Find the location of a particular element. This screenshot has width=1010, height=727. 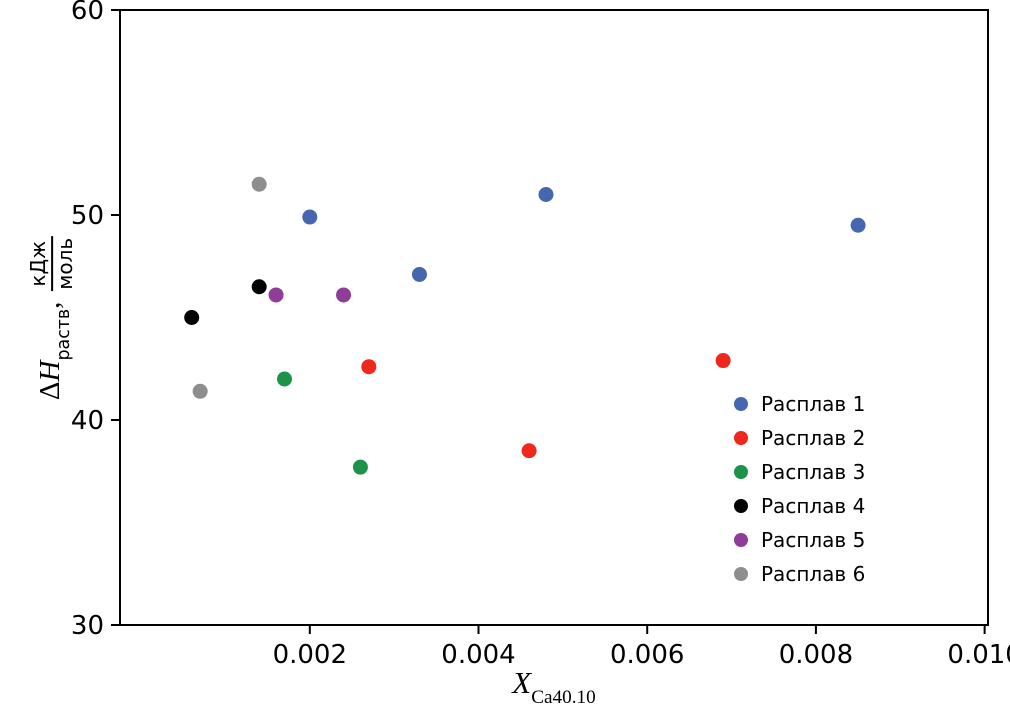

x-axis-label: XCa40.10 is located at coordinates (554, 686).